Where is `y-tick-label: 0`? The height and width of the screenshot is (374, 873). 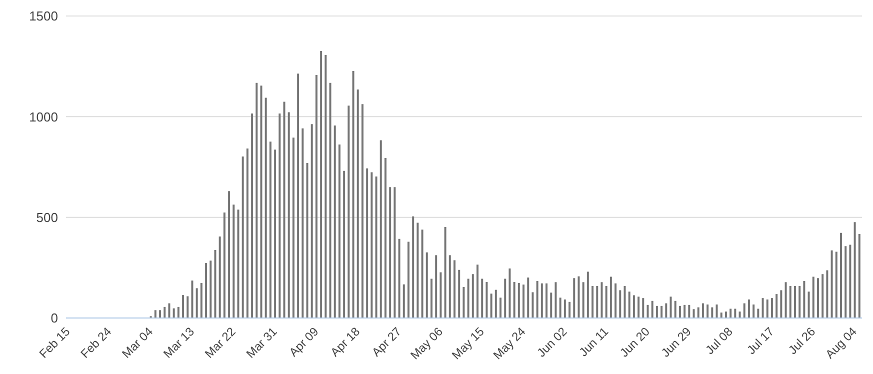 y-tick-label: 0 is located at coordinates (54, 318).